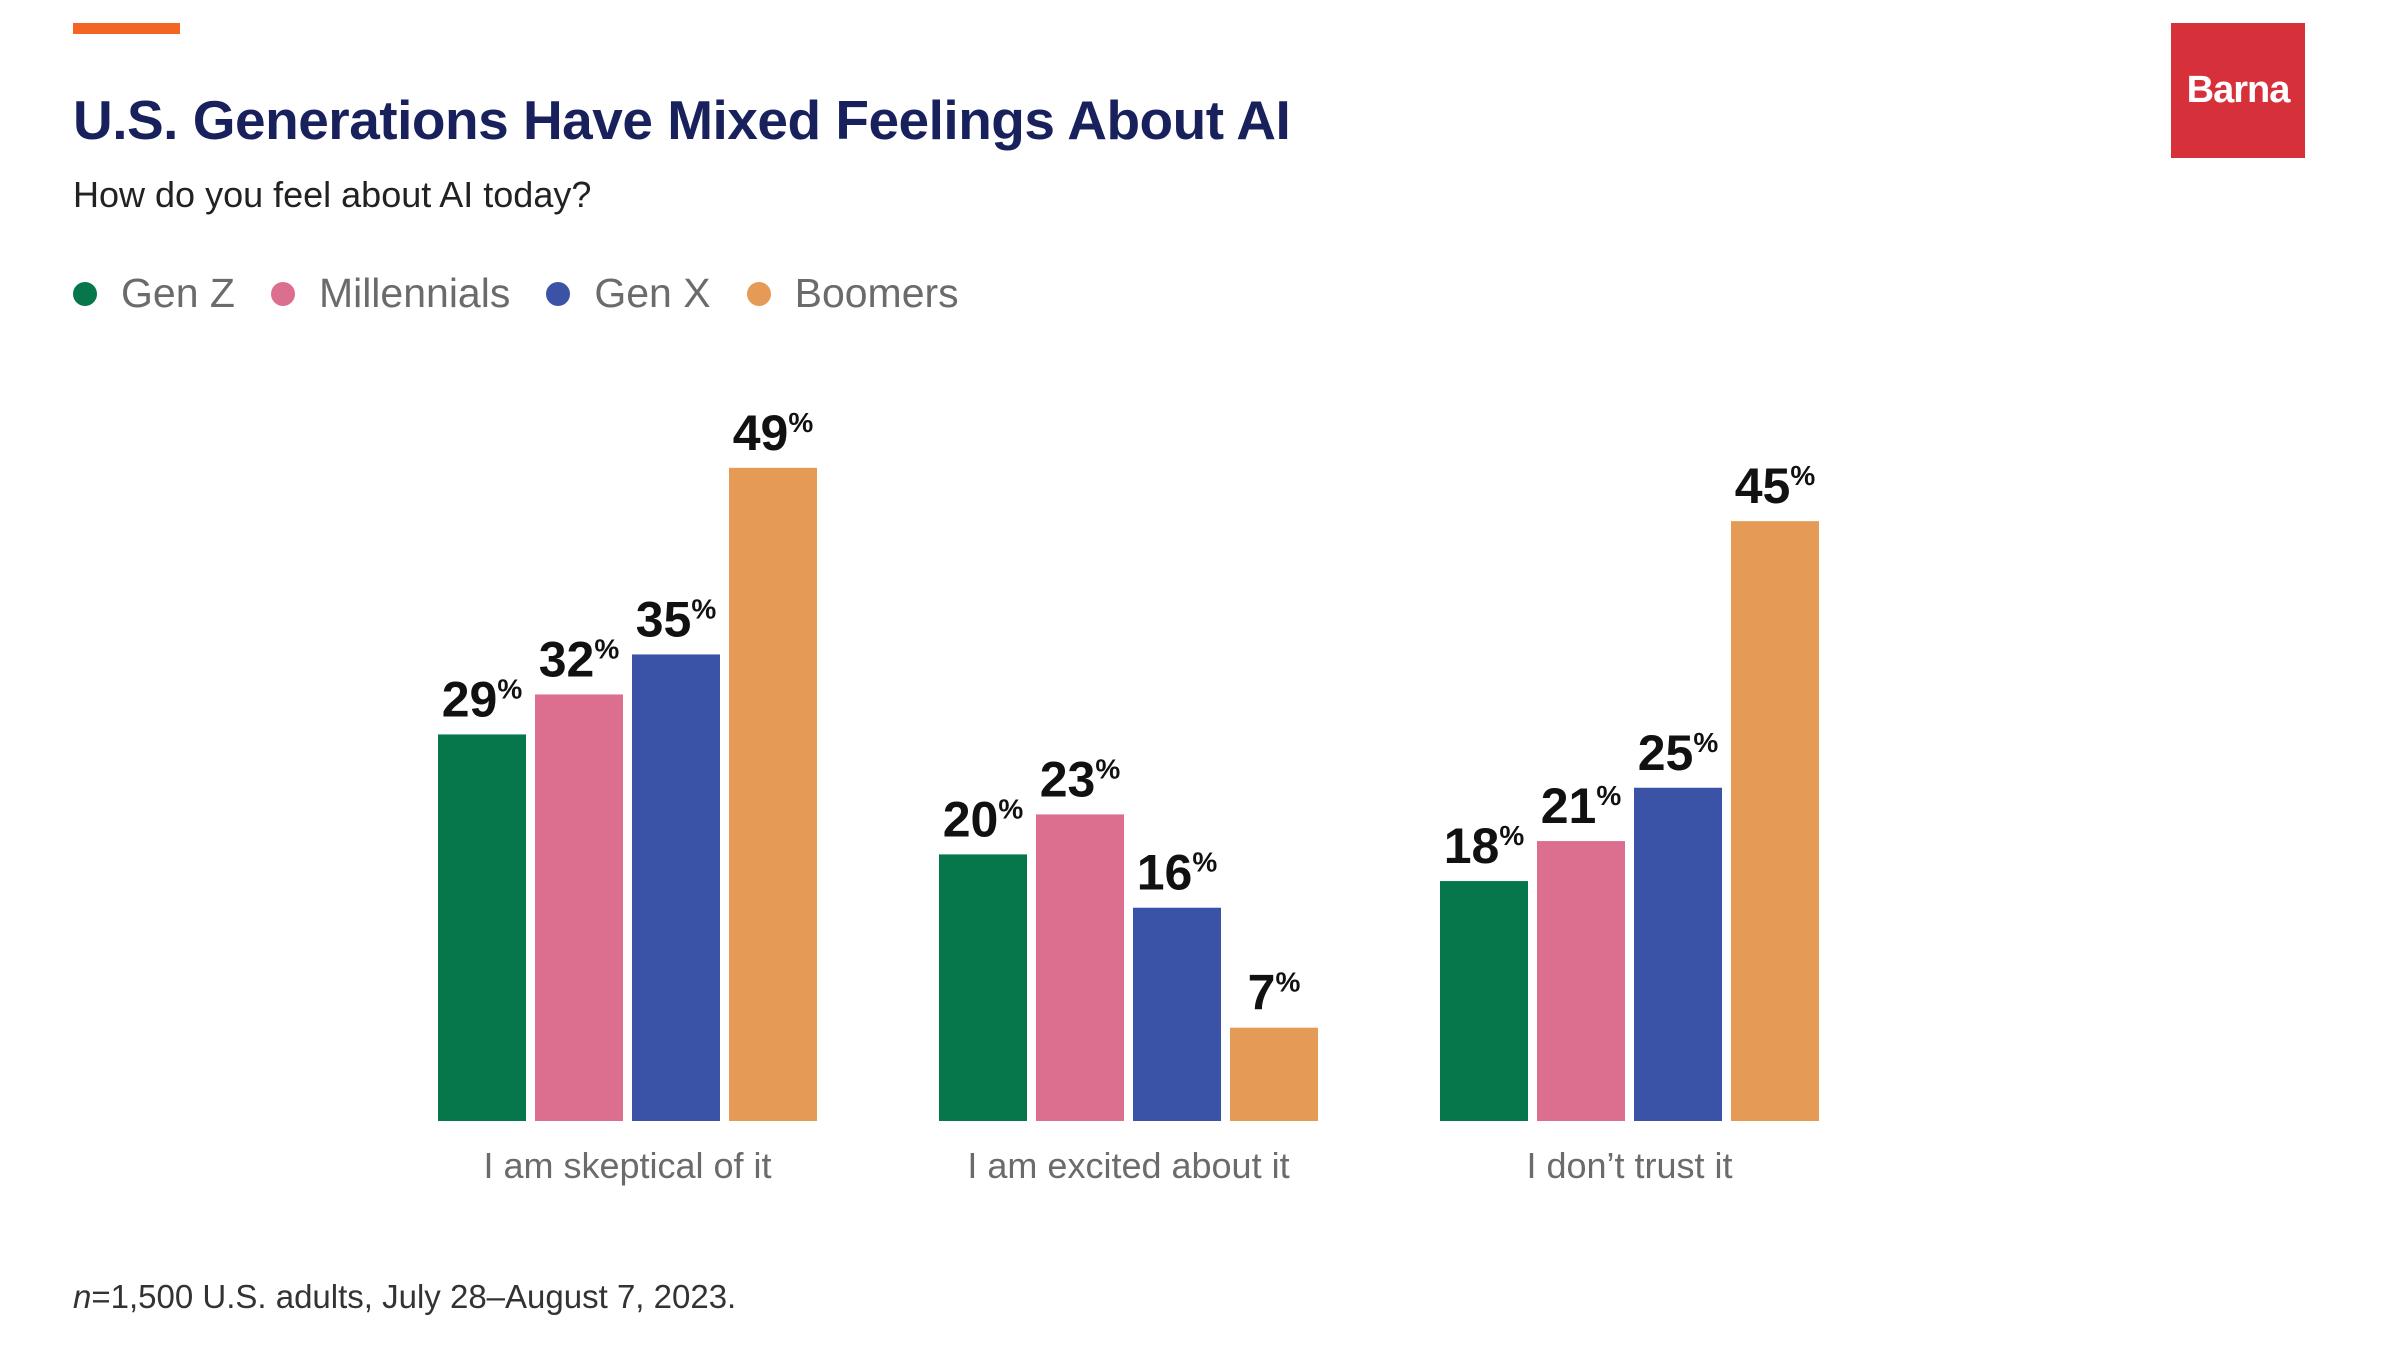  I want to click on legend-item-gen-z: Gen Z, so click(154, 293).